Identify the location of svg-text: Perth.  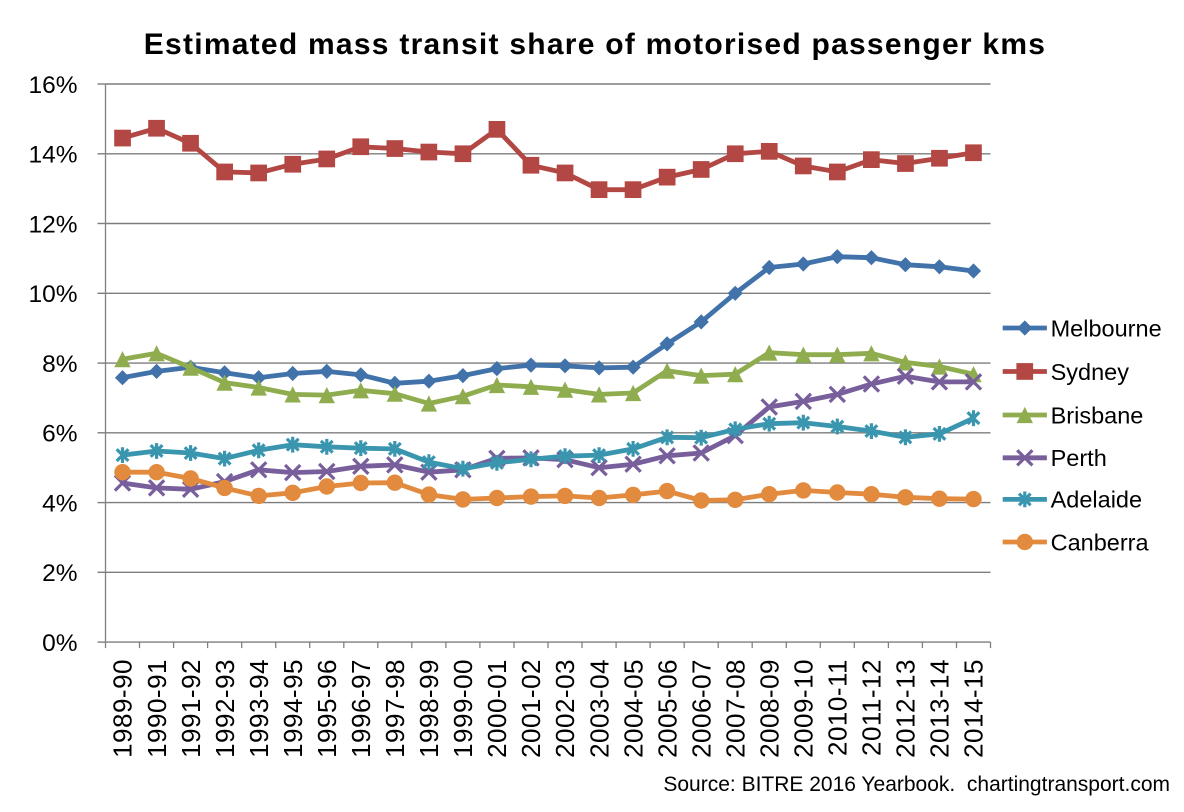
(1079, 458).